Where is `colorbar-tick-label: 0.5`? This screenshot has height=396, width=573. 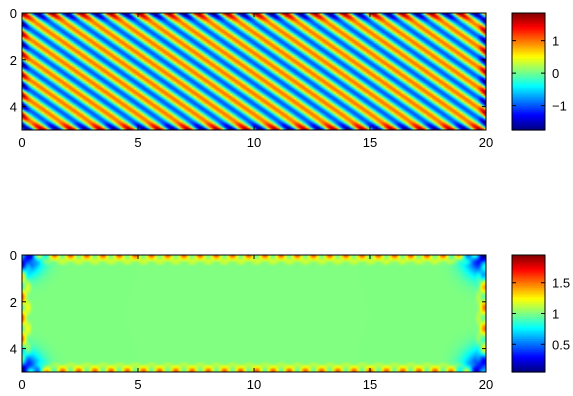 colorbar-tick-label: 0.5 is located at coordinates (561, 344).